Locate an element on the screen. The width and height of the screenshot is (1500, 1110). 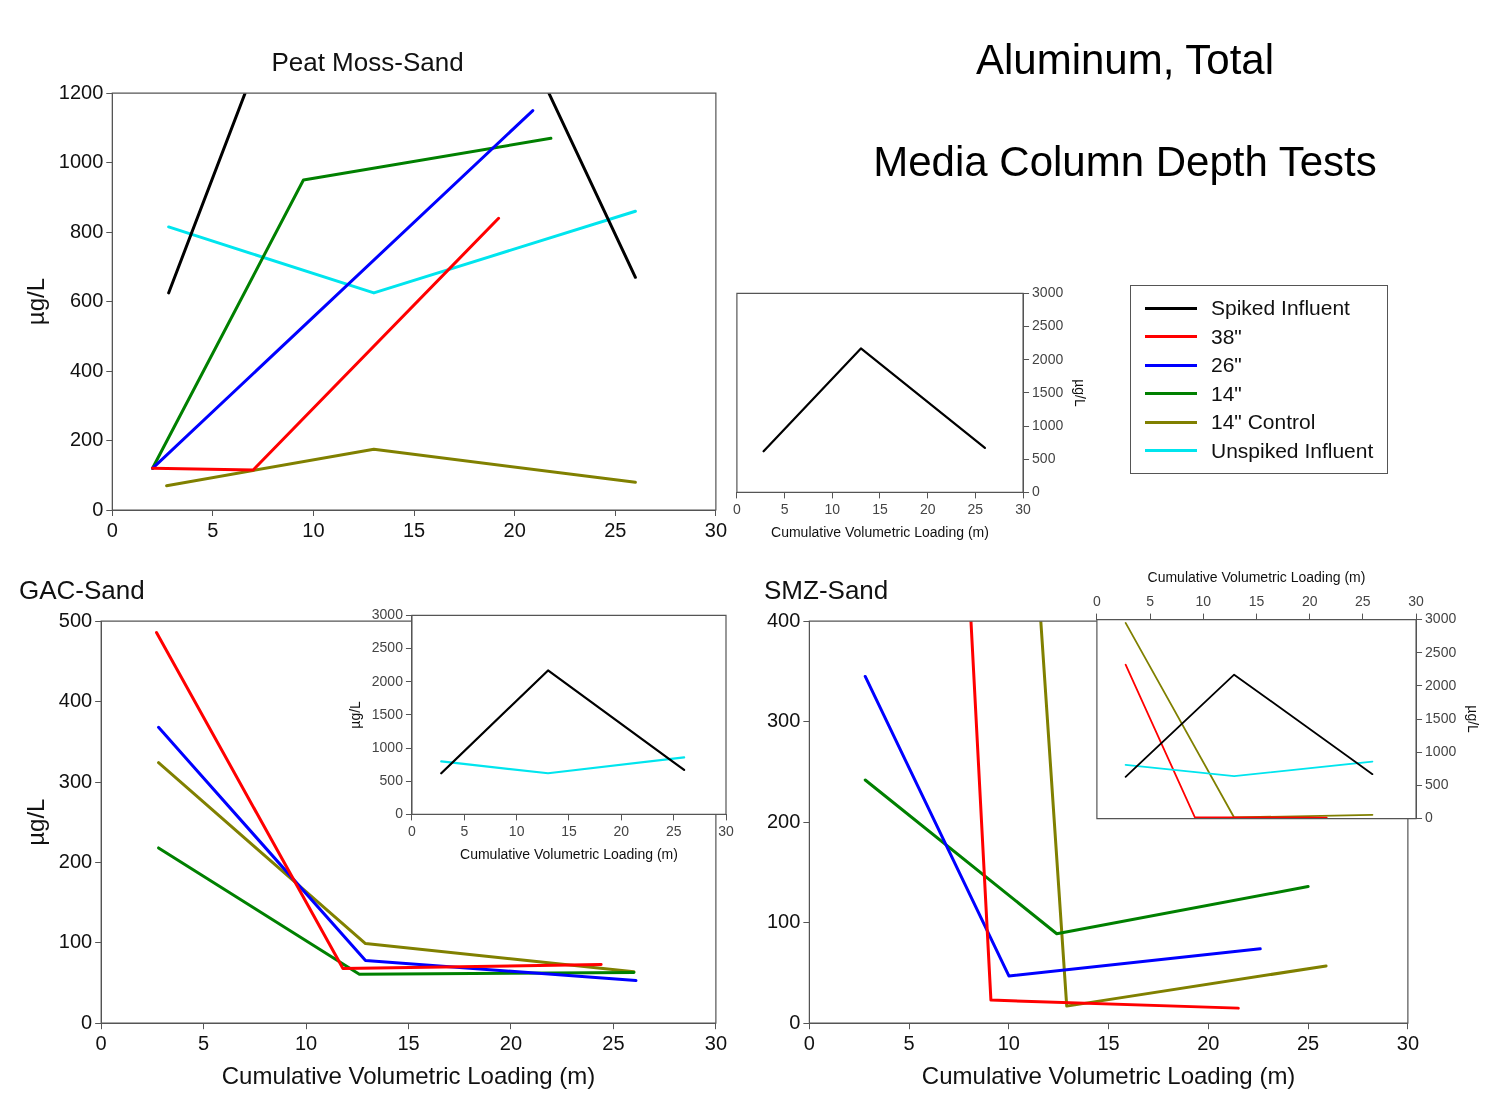
y-tick-label: 2500 is located at coordinates (387, 647).